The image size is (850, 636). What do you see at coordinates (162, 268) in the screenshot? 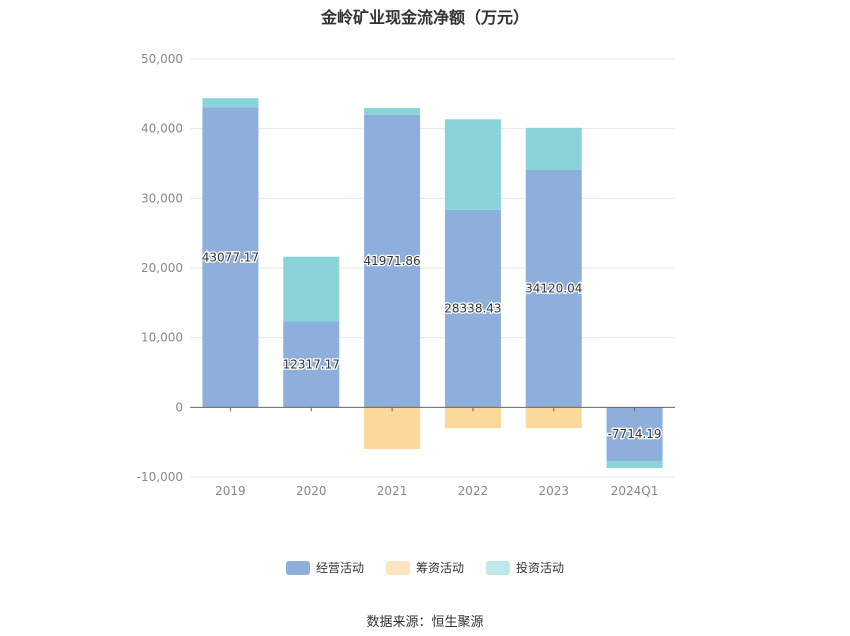
I see `y-tick-label: 20,000` at bounding box center [162, 268].